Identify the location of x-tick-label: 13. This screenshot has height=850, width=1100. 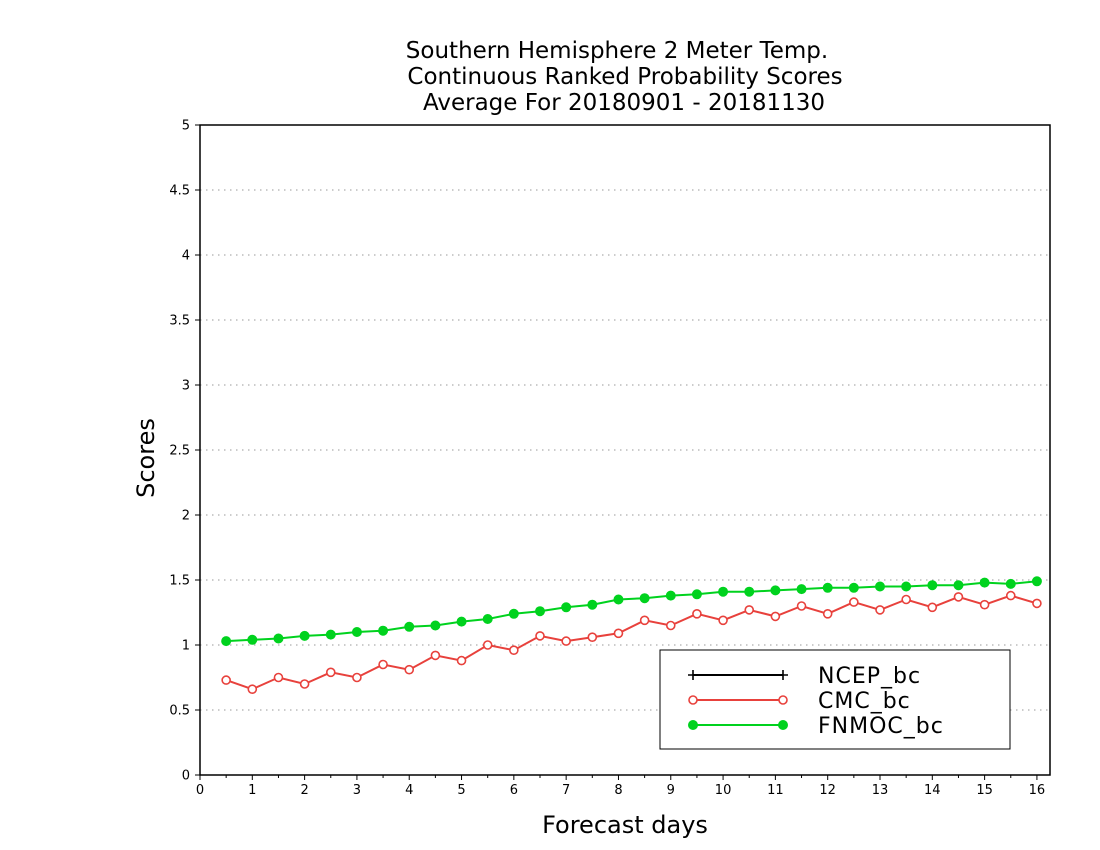
(880, 790).